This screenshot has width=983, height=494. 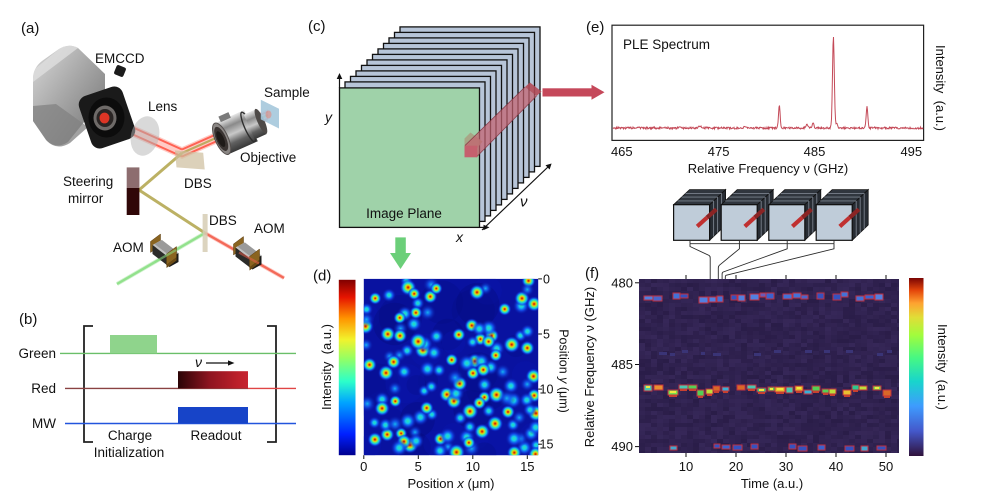 I want to click on svg-text: (e), so click(x=595, y=27).